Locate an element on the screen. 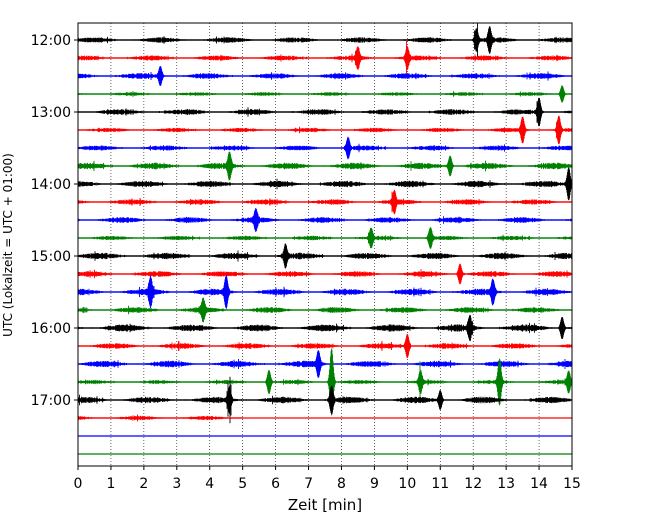 The image size is (650, 520). x-tick-label: 13 is located at coordinates (506, 484).